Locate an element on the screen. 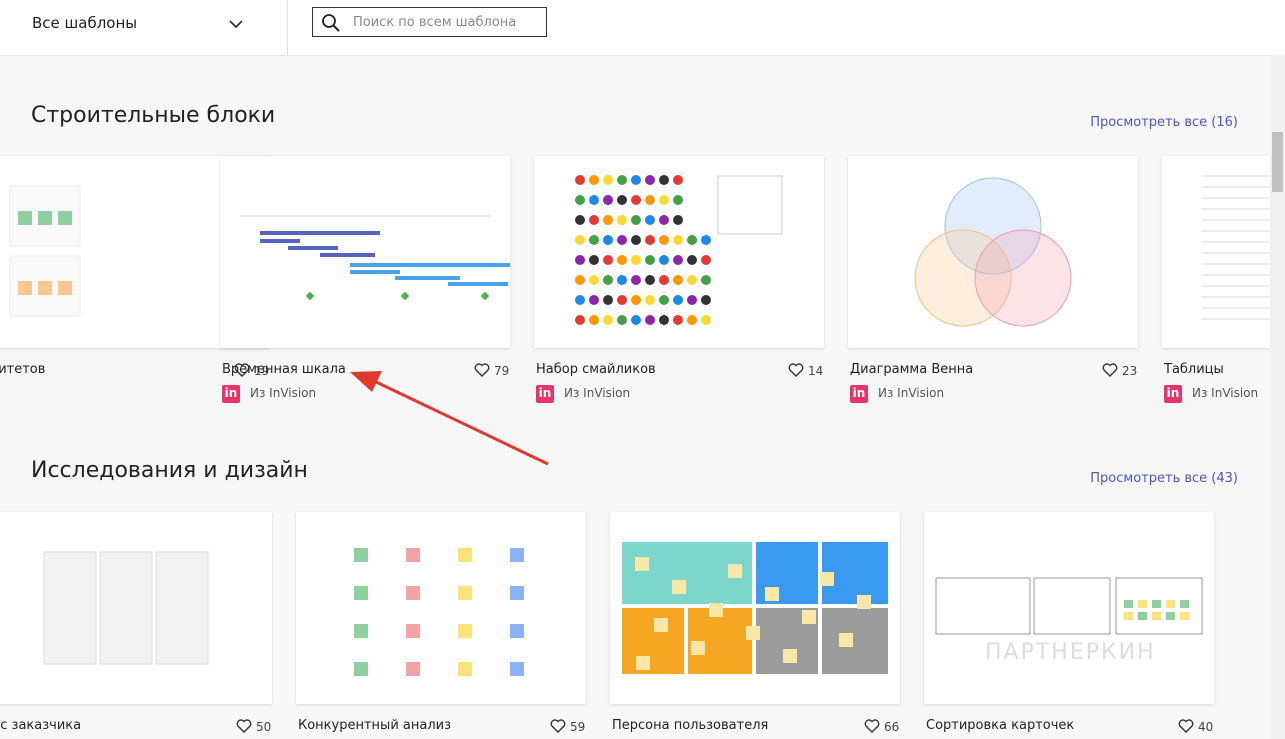 The height and width of the screenshot is (739, 1285). like-count: 50 is located at coordinates (253, 726).